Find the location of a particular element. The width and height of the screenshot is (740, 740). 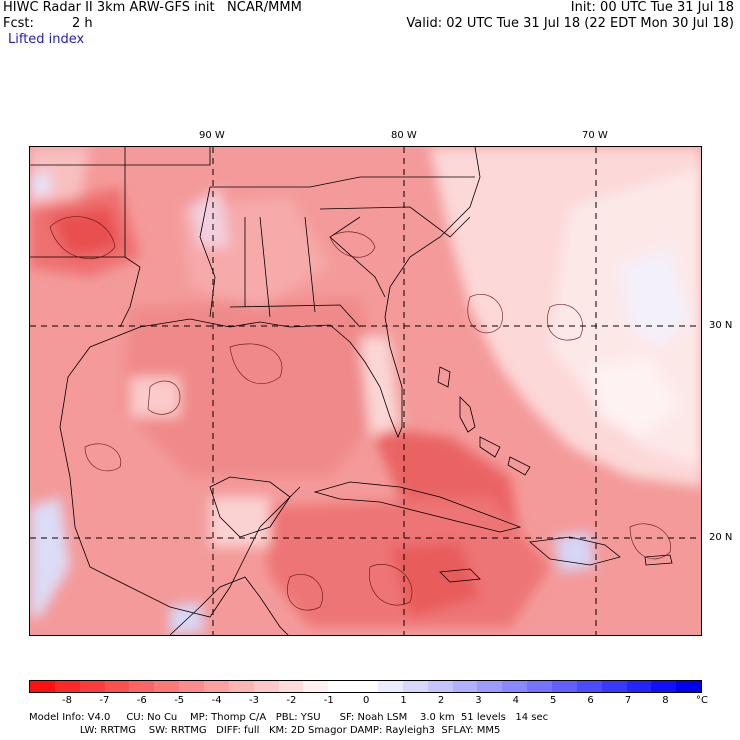

forecast-hour: 2 h is located at coordinates (82, 23).